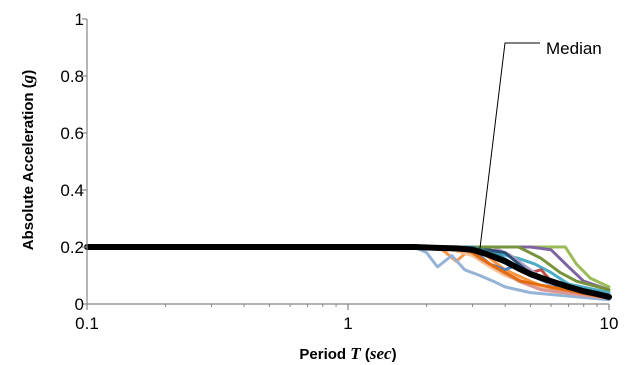 This screenshot has height=365, width=631. I want to click on x-axis-label-mid: (, so click(365, 354).